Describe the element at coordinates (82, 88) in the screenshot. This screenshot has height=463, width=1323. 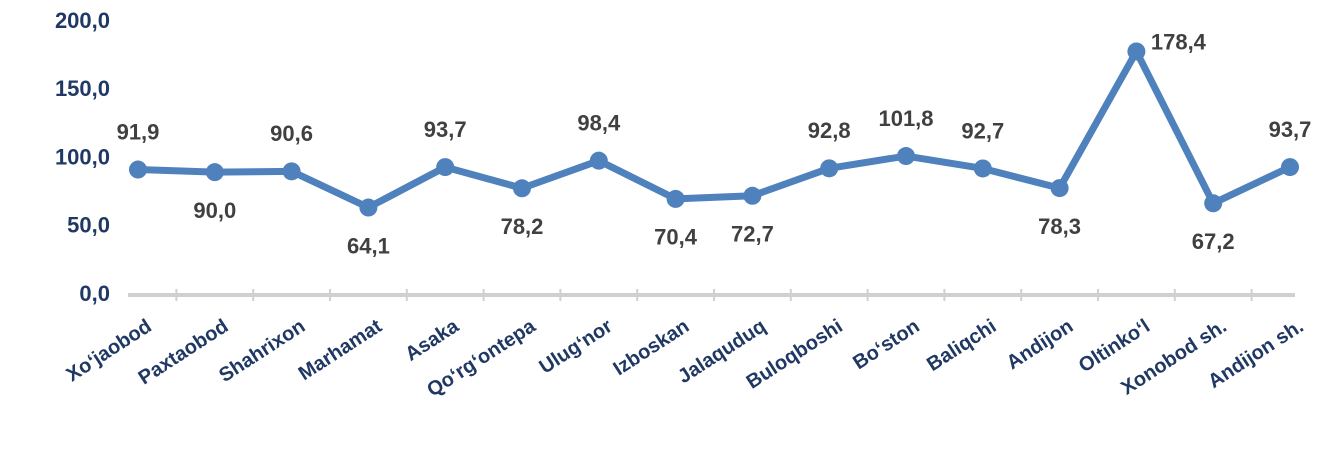
I see `y-tick-label: 150,0` at that location.